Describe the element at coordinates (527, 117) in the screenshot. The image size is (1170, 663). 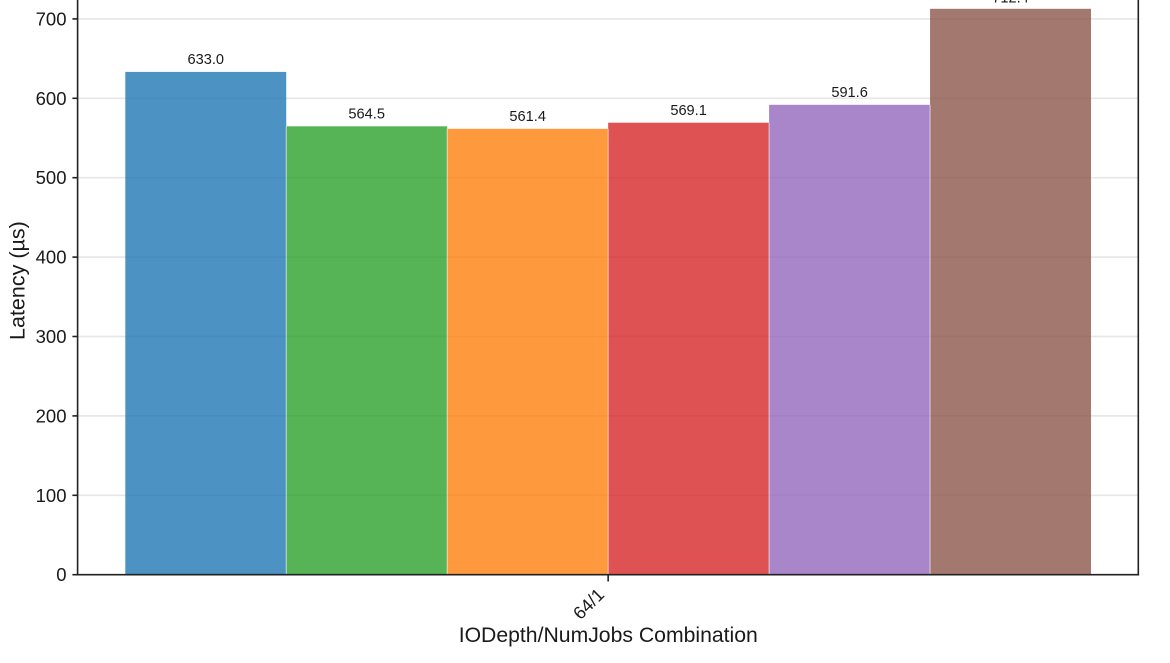
I see `svg-text: 561.4` at that location.